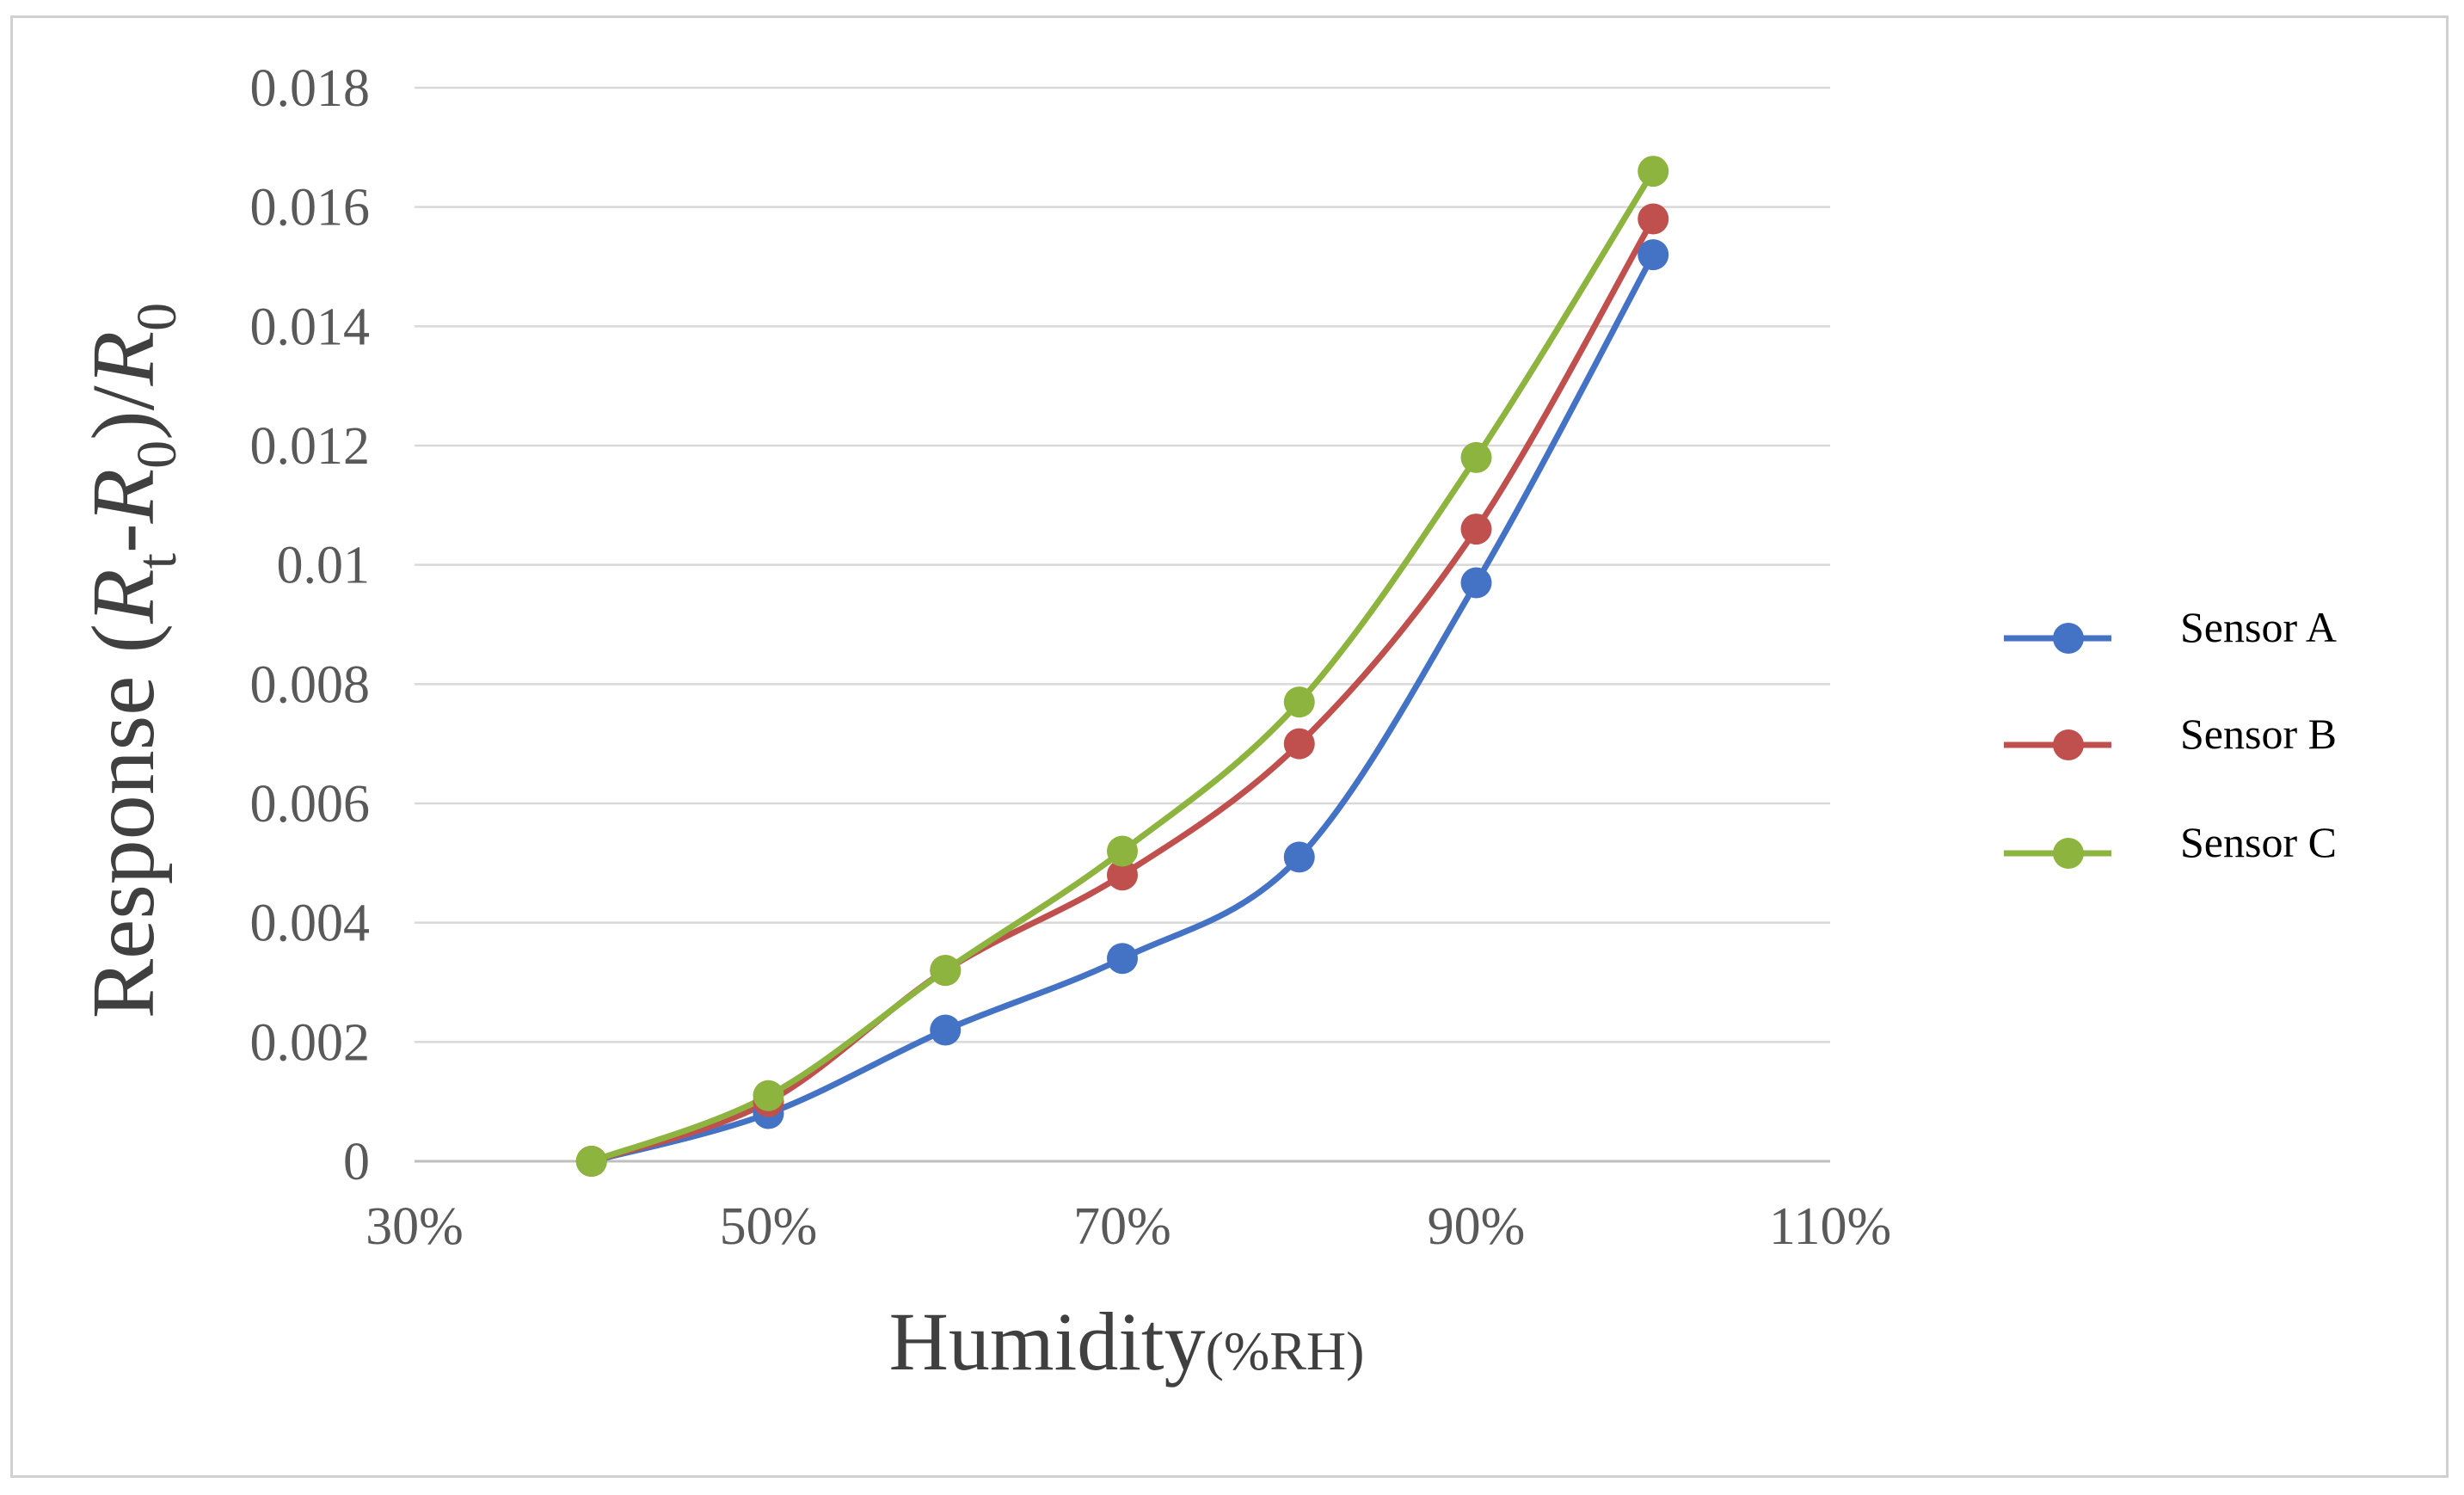 The height and width of the screenshot is (1495, 2464). What do you see at coordinates (157, 317) in the screenshot?
I see `y-axis-title-sub3: 0` at bounding box center [157, 317].